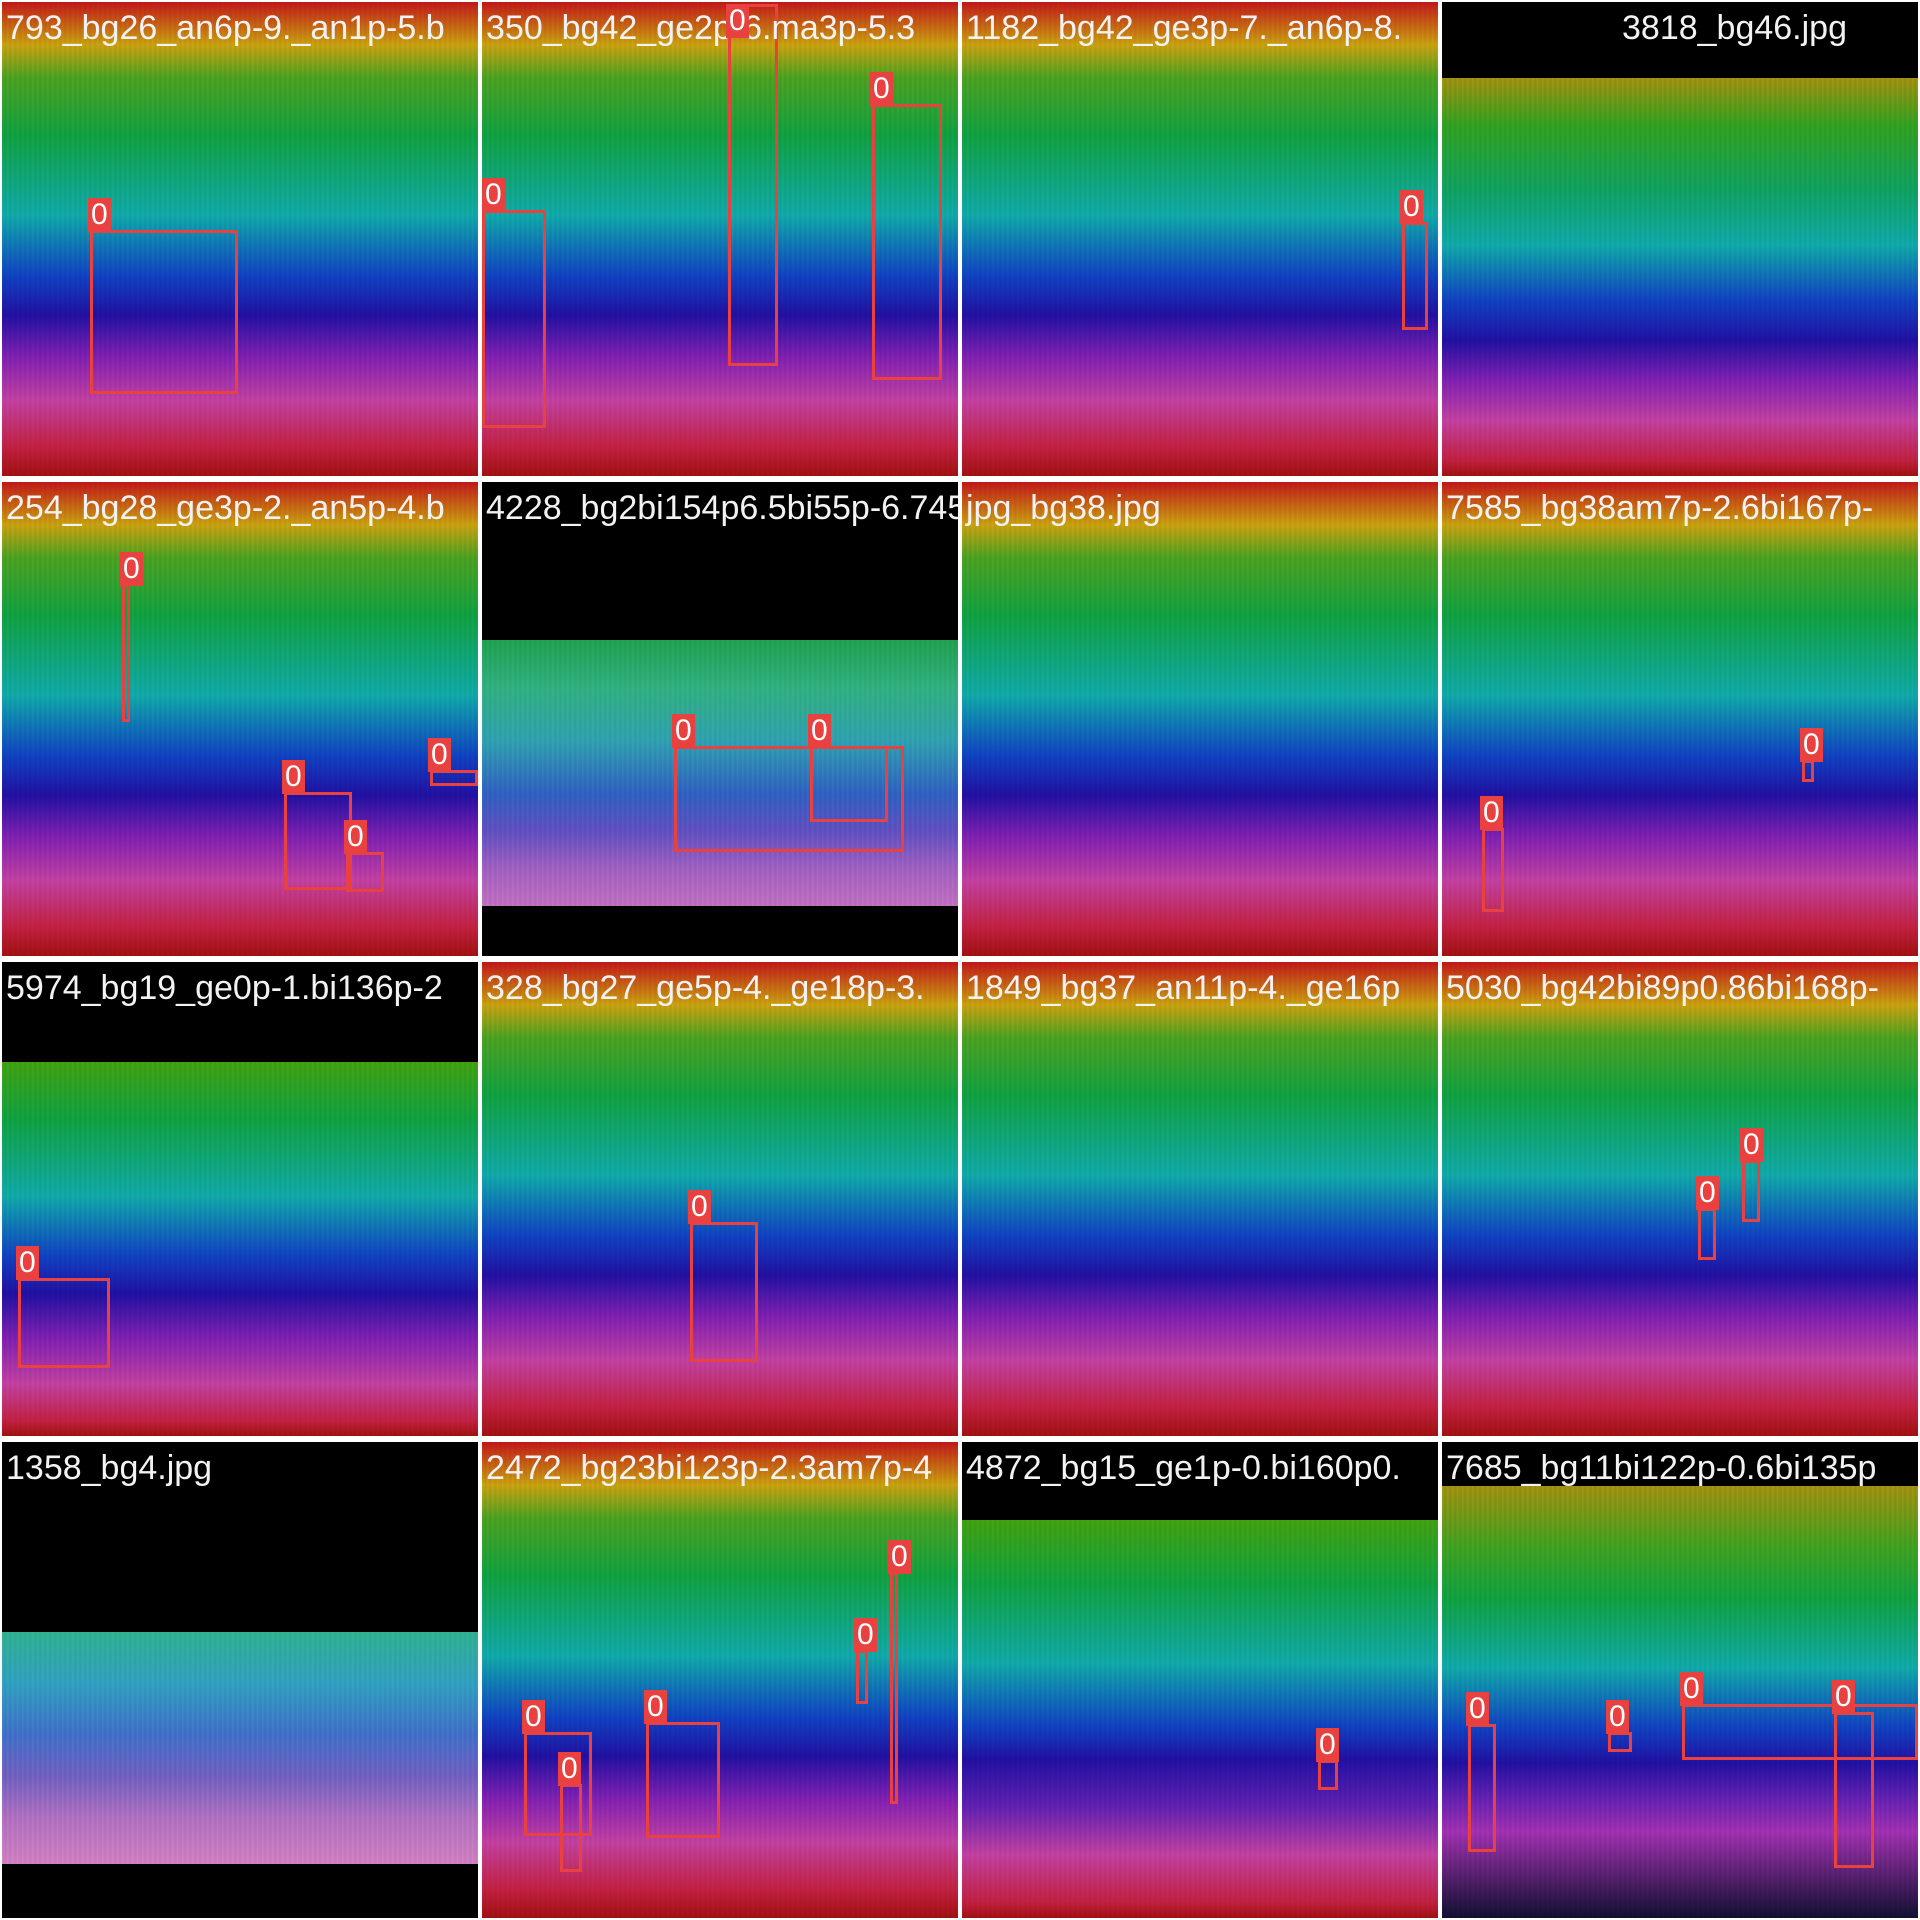  What do you see at coordinates (1661, 1468) in the screenshot?
I see `tile-filename: 7685_bg11bi122p-0.6bi135p` at bounding box center [1661, 1468].